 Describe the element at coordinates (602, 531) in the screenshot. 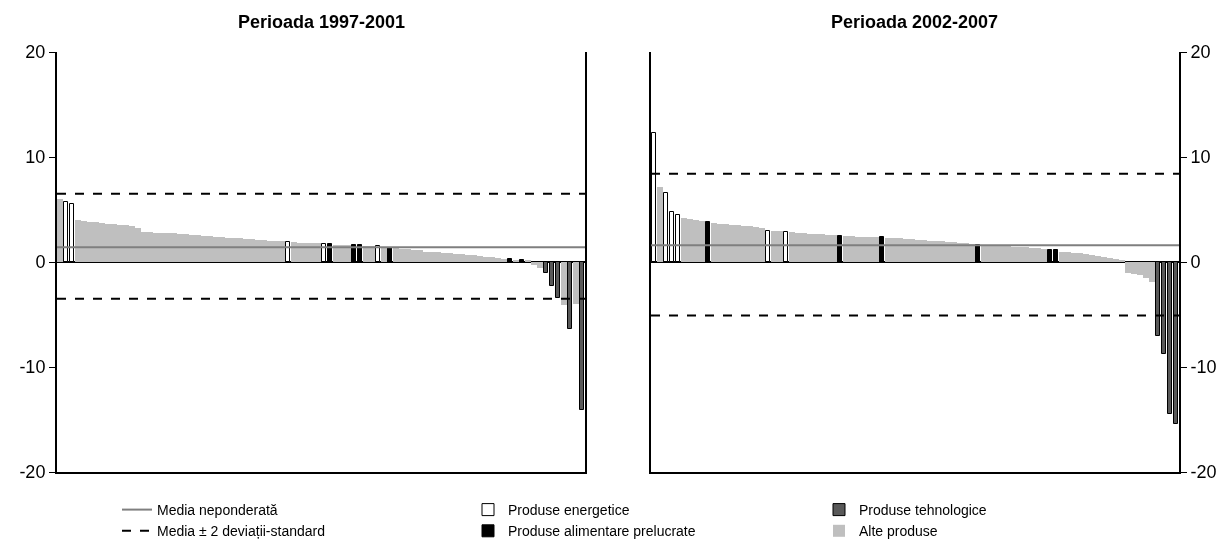

I see `legend-label: Produse alimentare prelucrate` at that location.